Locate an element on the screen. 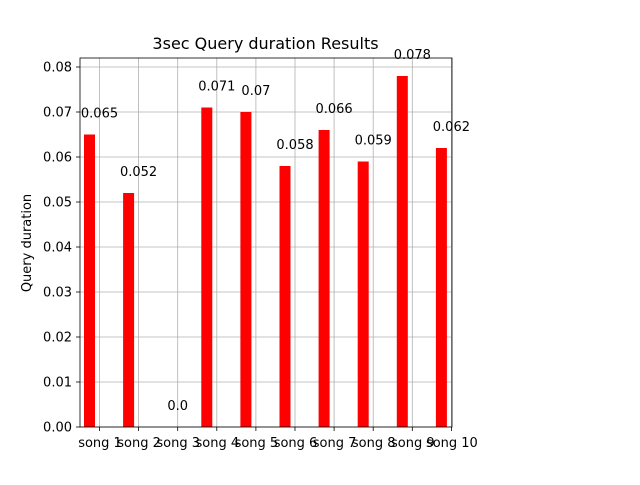 The height and width of the screenshot is (485, 640). y-tick-label: 0.00 is located at coordinates (57, 428).